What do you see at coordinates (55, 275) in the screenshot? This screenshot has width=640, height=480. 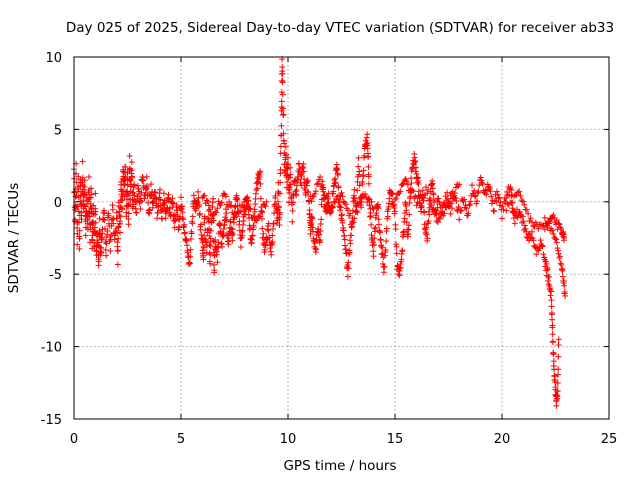 I see `y-tick-label: -5` at bounding box center [55, 275].